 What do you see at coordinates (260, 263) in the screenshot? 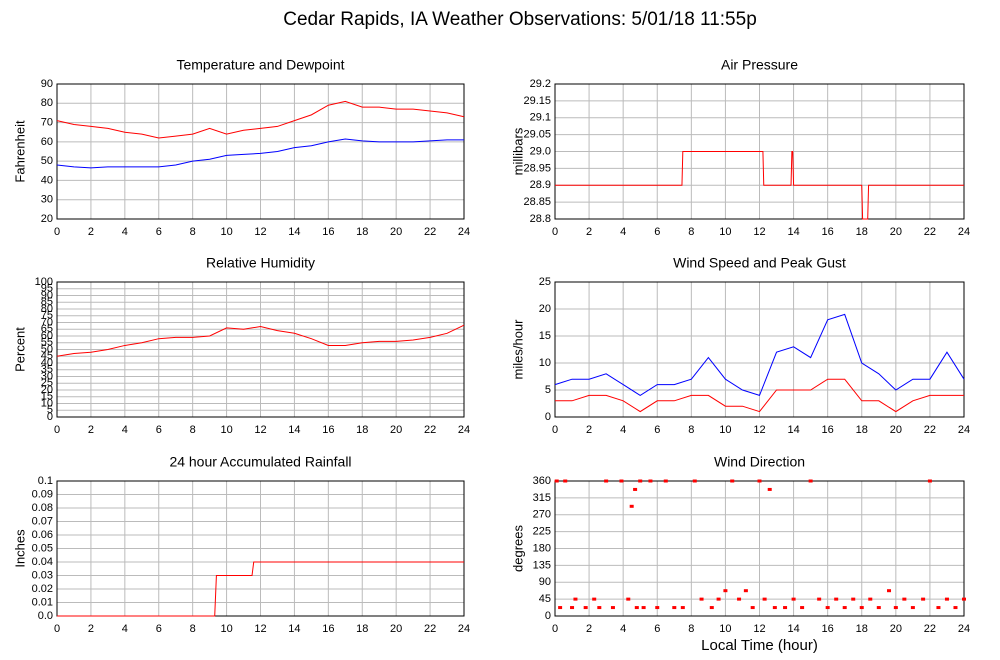
I see `chart-title: Relative Humidity` at bounding box center [260, 263].